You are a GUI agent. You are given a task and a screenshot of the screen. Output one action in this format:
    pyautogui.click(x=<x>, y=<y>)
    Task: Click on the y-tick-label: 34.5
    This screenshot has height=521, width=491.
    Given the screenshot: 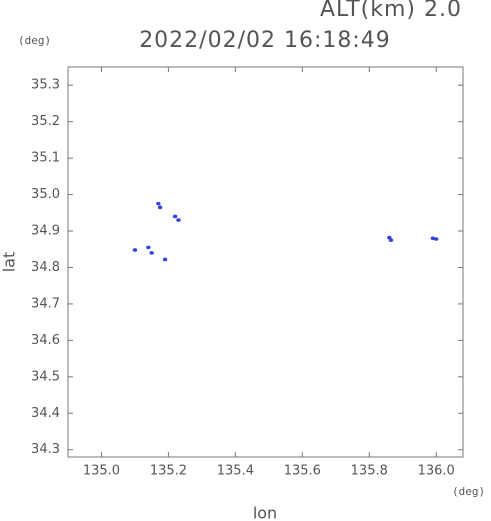 What is the action you would take?
    pyautogui.click(x=45, y=376)
    